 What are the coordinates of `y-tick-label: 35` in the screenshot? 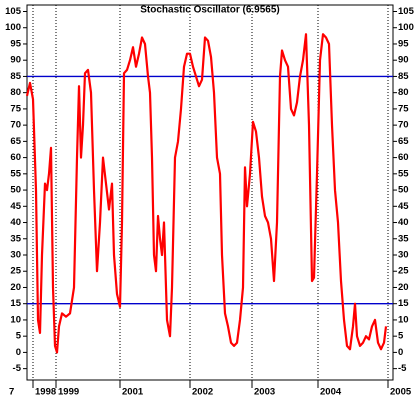 It's located at (15, 238).